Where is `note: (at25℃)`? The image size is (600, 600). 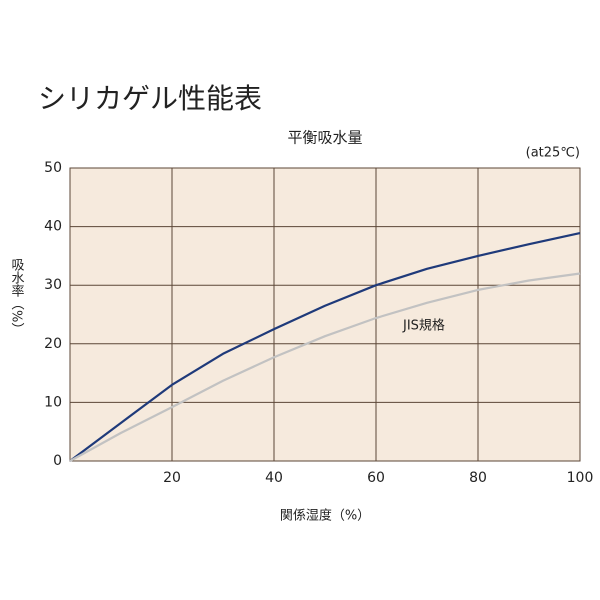
note: (at25℃) is located at coordinates (553, 153).